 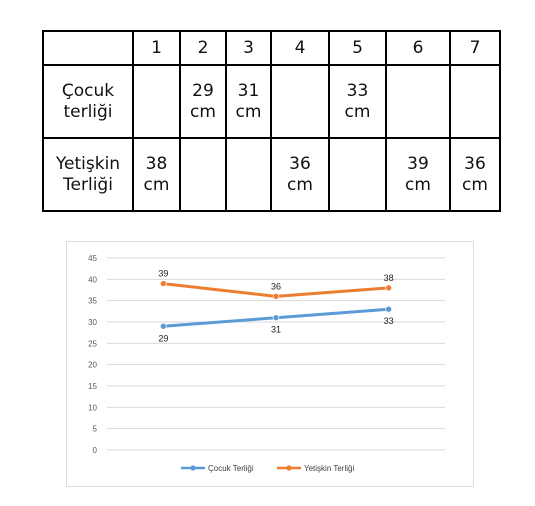 I want to click on data-label: 36, so click(x=276, y=286).